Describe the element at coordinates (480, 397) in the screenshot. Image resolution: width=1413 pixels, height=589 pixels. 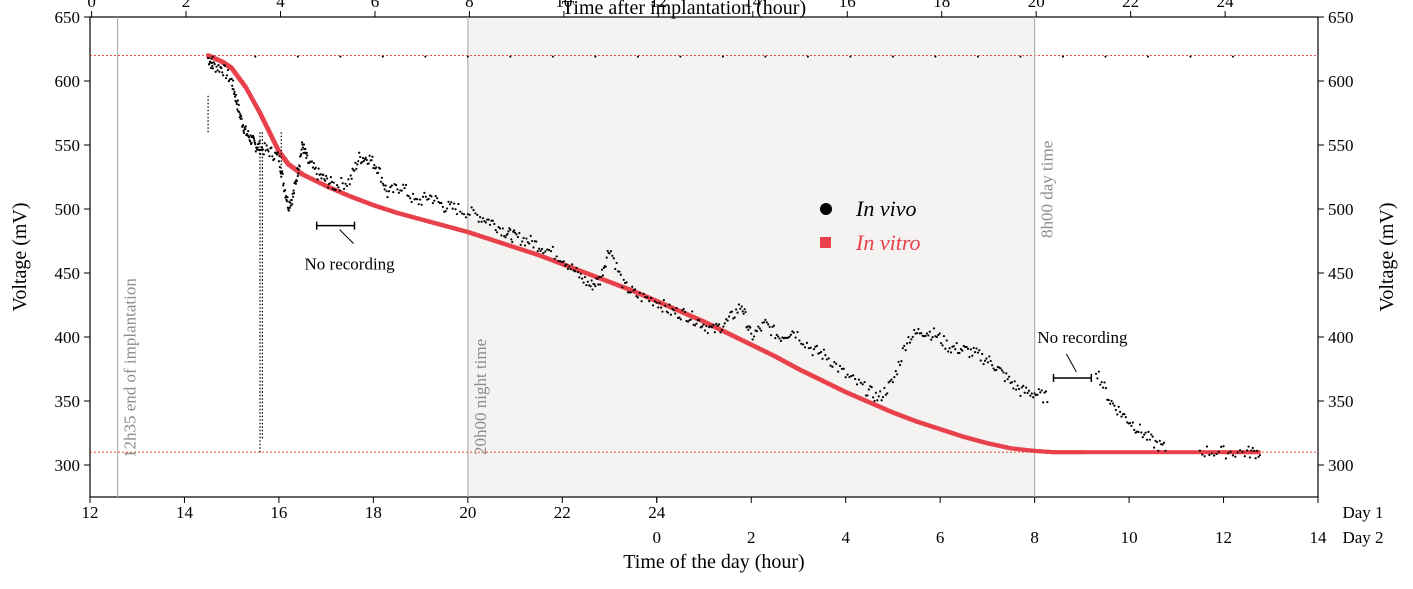
I see `vertical-line-label-1: 20h00 night time` at that location.